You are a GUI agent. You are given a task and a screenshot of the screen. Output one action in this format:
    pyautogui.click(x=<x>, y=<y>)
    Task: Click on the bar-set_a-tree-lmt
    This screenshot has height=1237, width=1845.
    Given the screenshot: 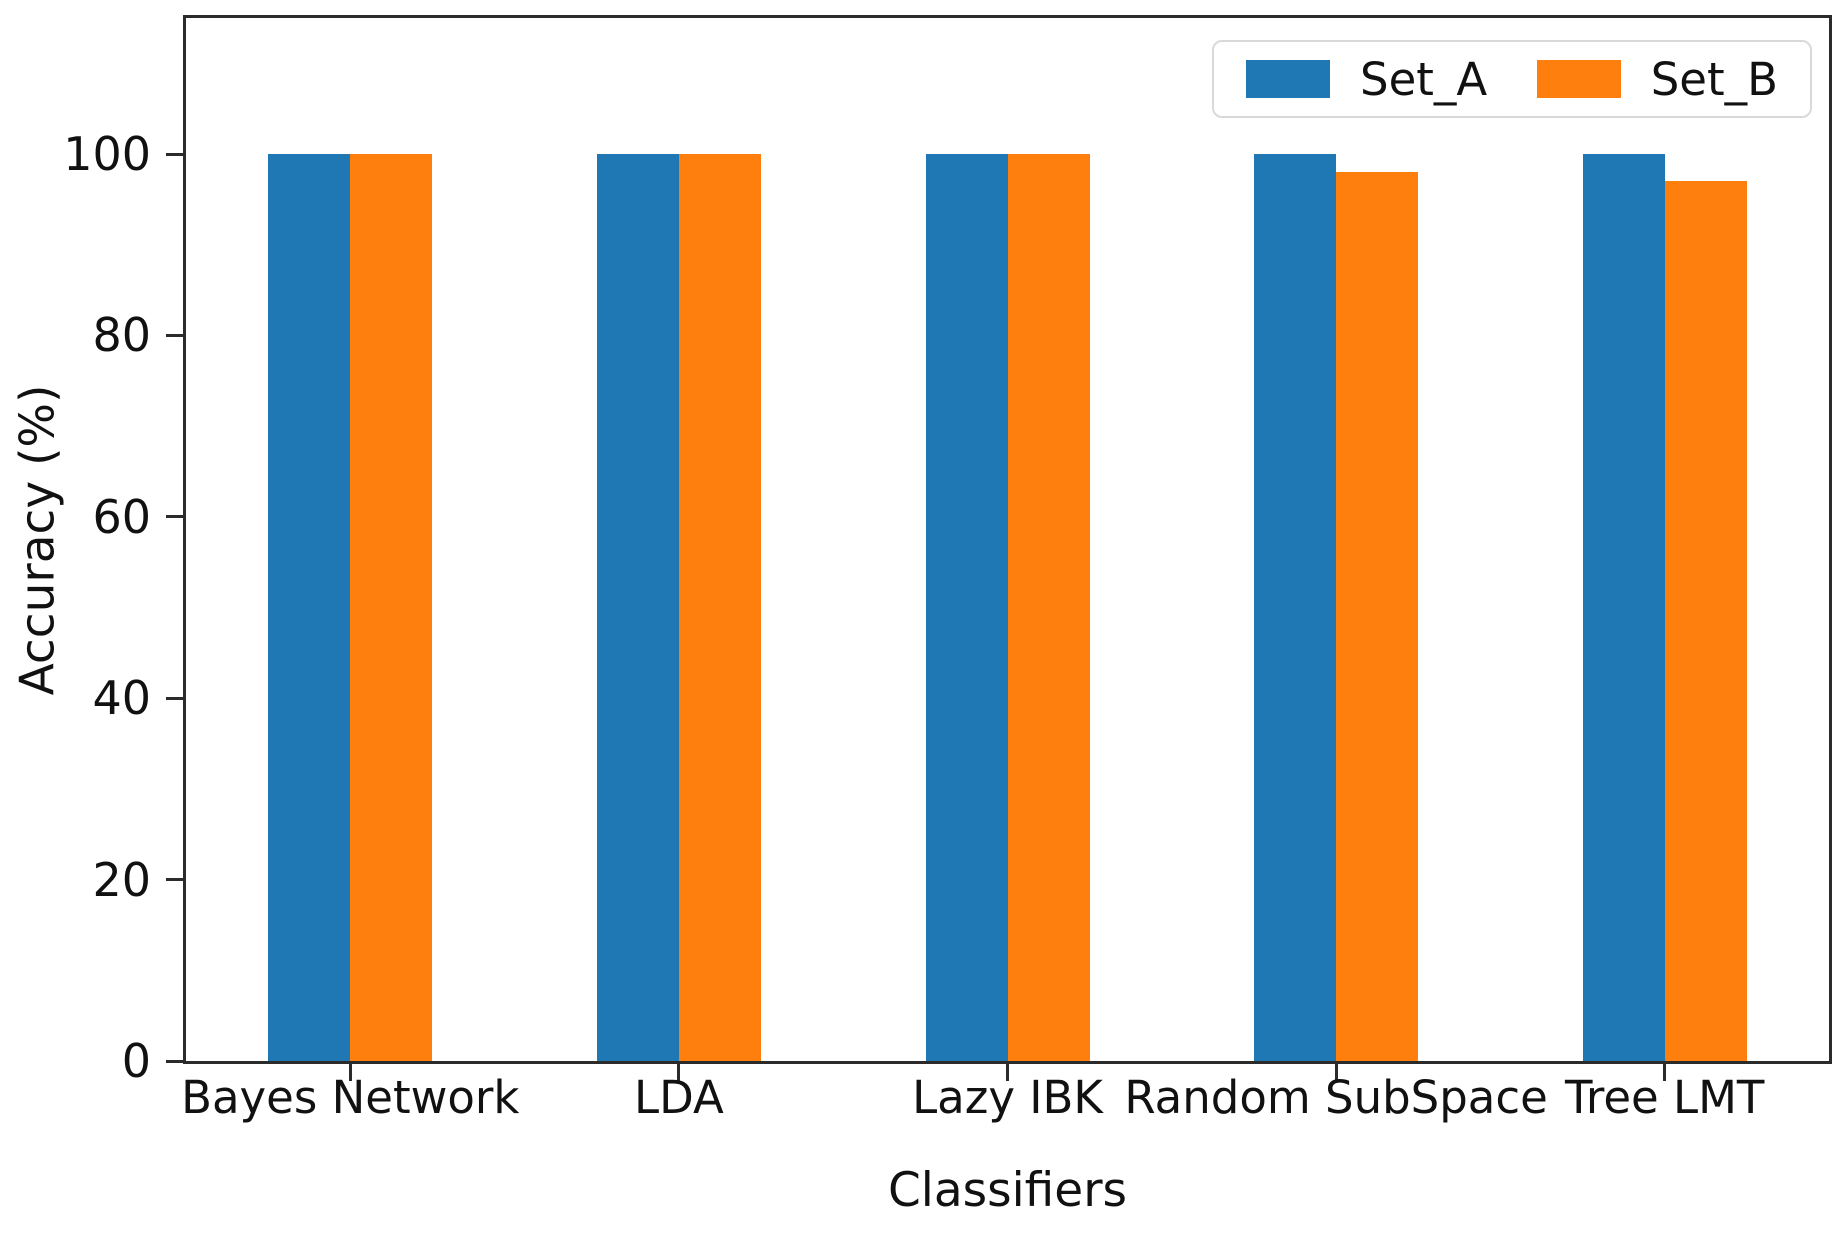 What is the action you would take?
    pyautogui.click(x=1623, y=607)
    